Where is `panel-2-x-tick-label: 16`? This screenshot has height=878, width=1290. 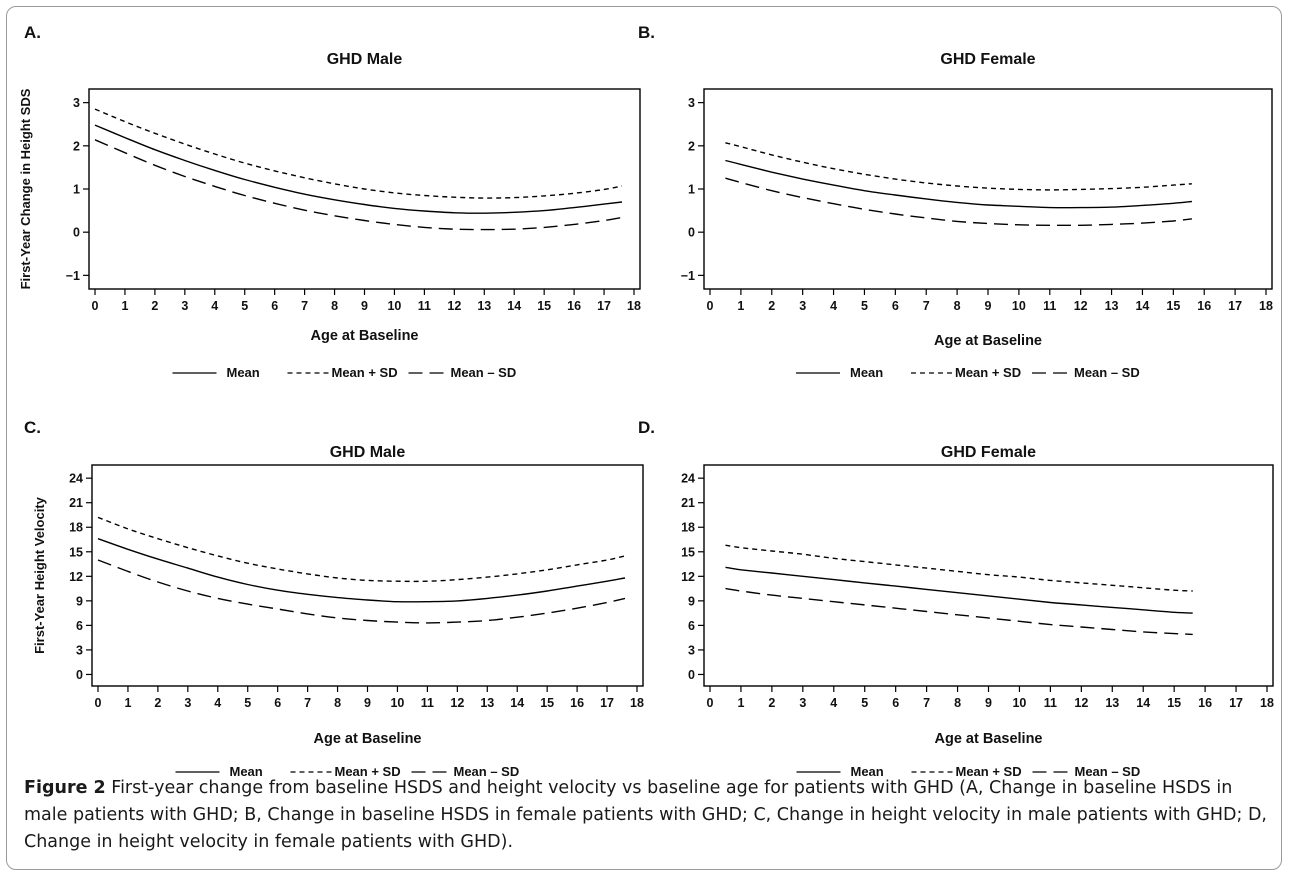 panel-2-x-tick-label: 16 is located at coordinates (1204, 306).